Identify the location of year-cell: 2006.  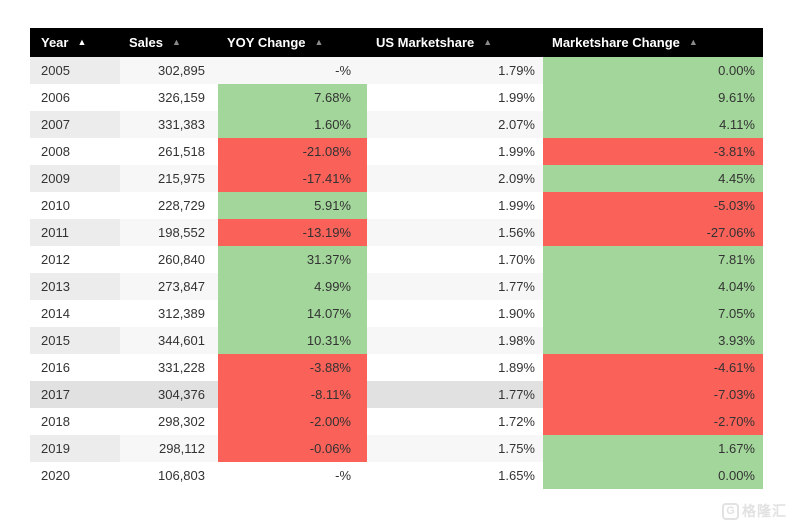
(75, 97).